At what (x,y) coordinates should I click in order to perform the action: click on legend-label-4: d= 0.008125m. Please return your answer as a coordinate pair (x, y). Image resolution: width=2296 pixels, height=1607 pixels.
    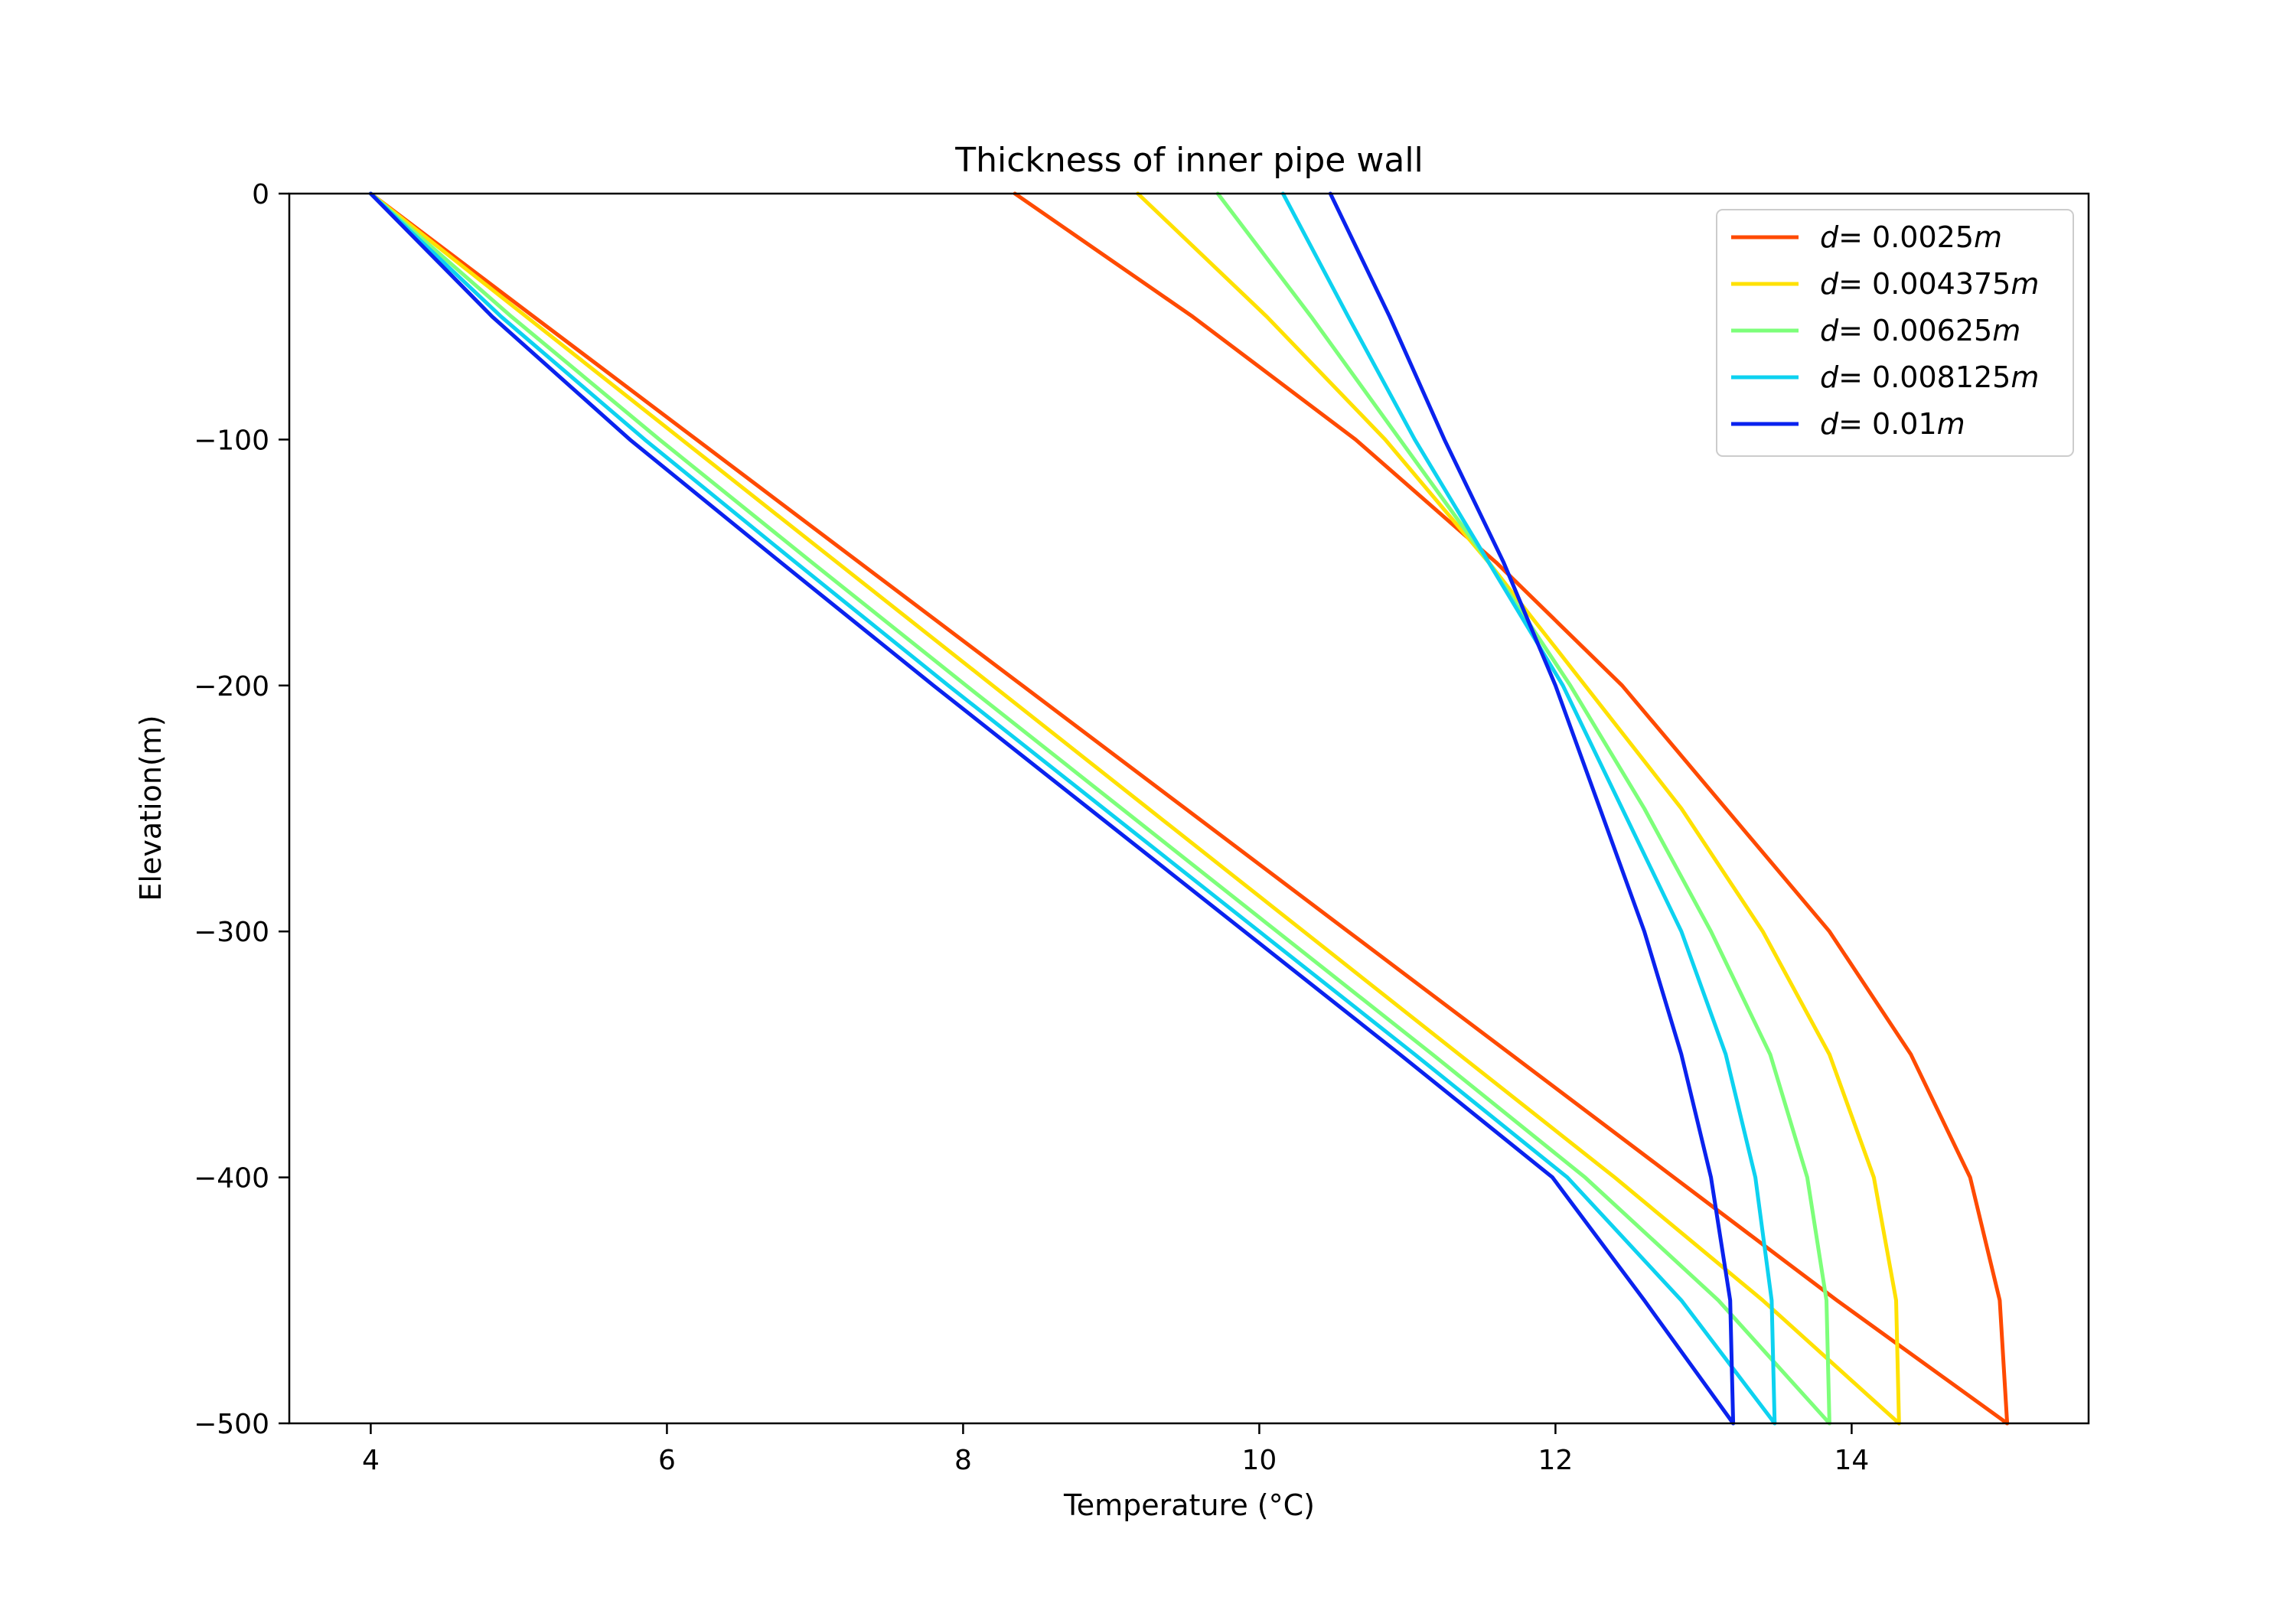
    Looking at the image, I should click on (1929, 377).